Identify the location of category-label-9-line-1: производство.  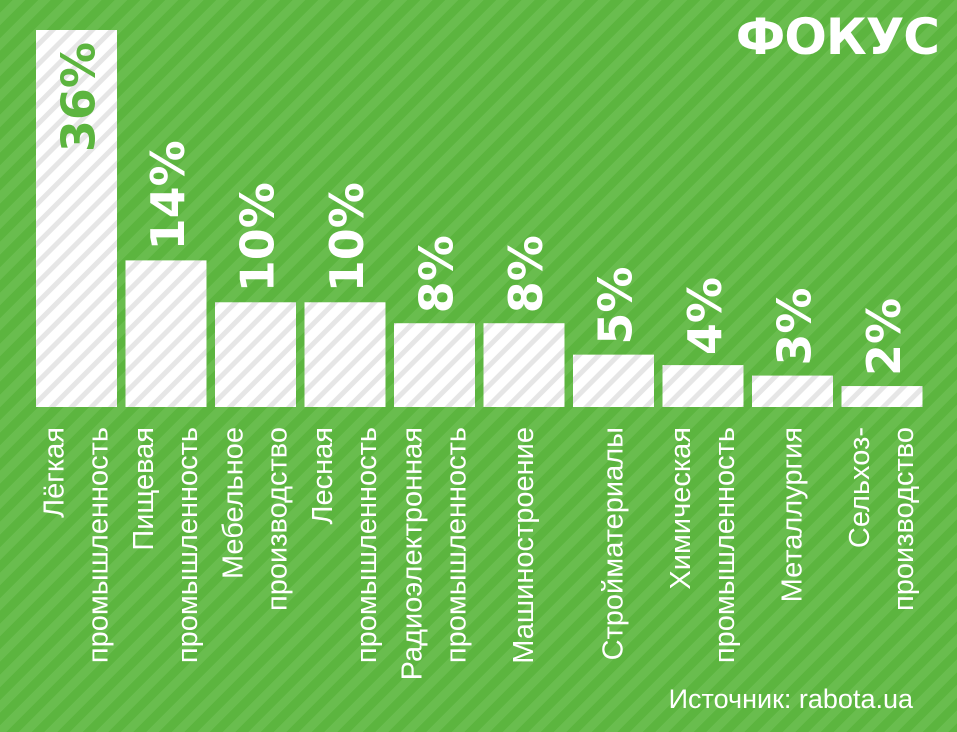
(904, 519).